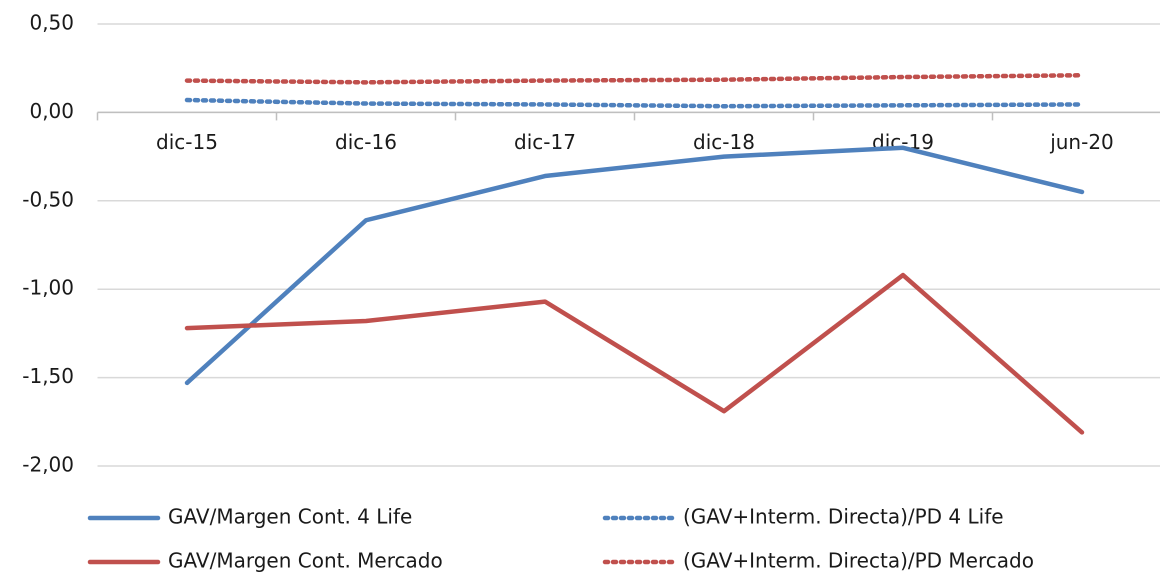  I want to click on x-tick-label: jun-20, so click(1081, 142).